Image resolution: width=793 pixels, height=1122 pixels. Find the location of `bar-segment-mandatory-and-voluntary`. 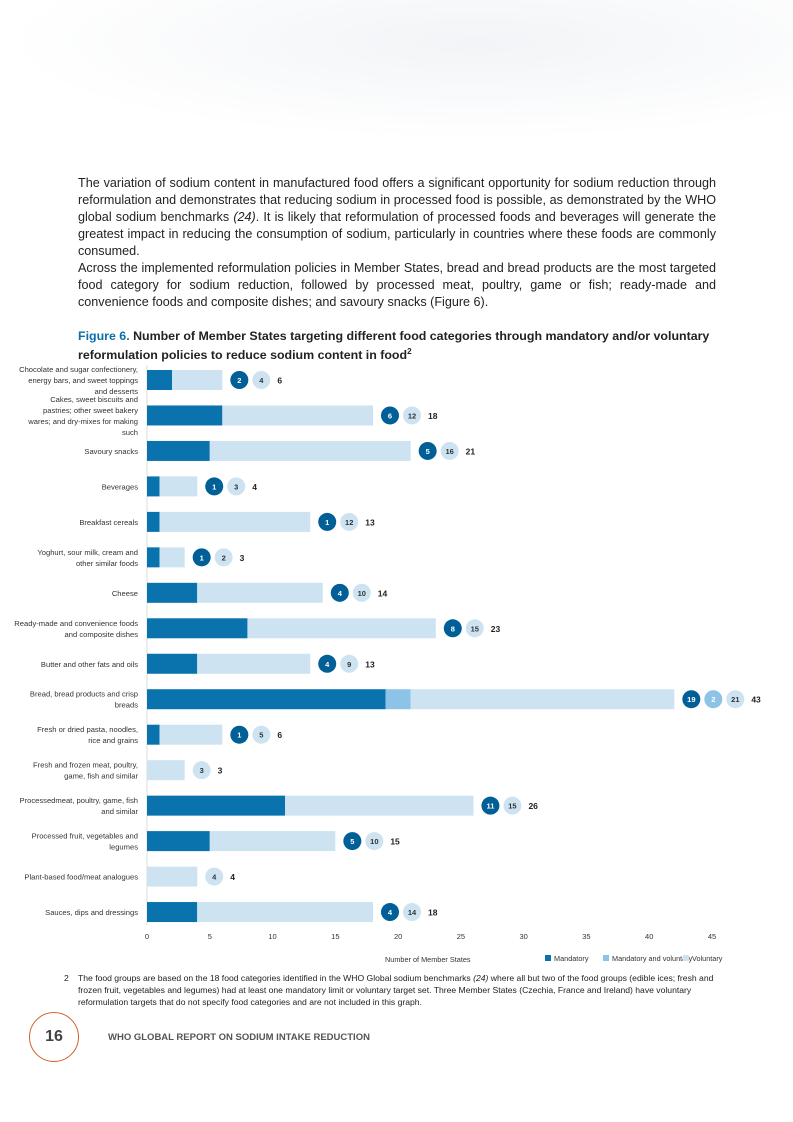

bar-segment-mandatory-and-voluntary is located at coordinates (398, 699).